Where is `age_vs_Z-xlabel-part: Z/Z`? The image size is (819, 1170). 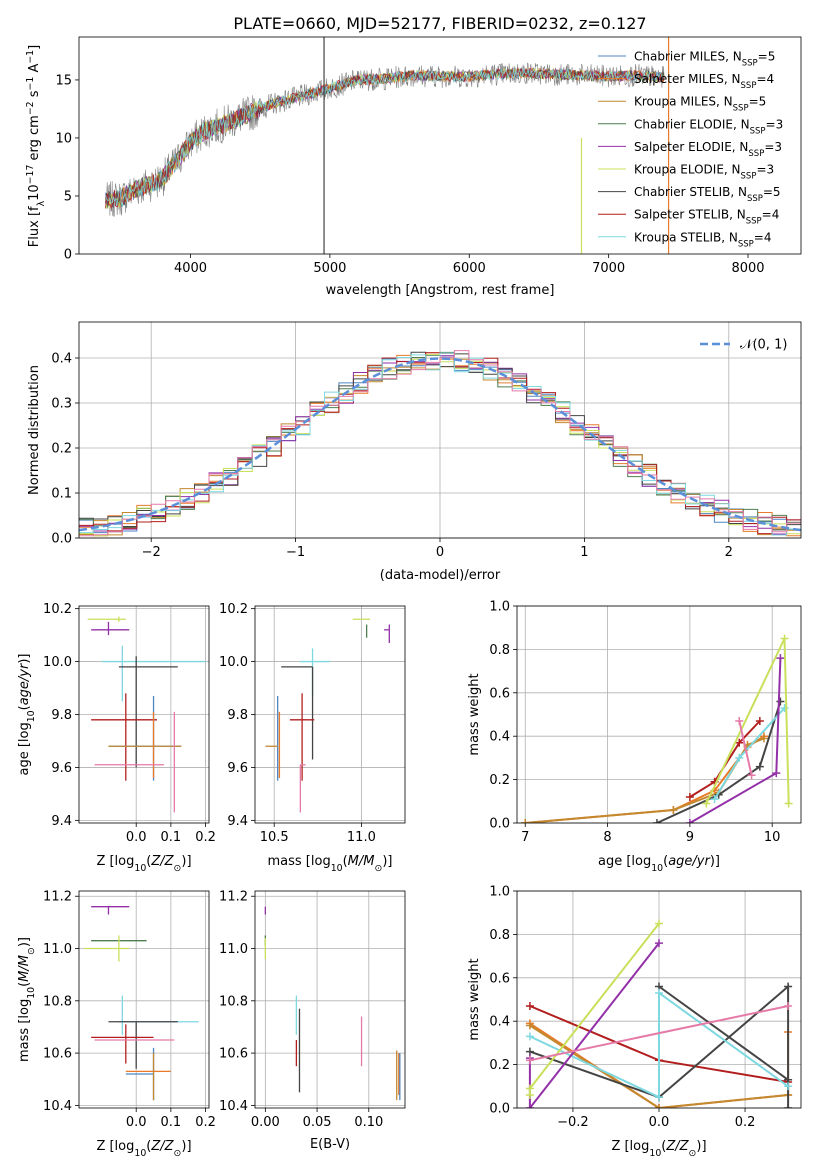 age_vs_Z-xlabel-part: Z/Z is located at coordinates (162, 861).